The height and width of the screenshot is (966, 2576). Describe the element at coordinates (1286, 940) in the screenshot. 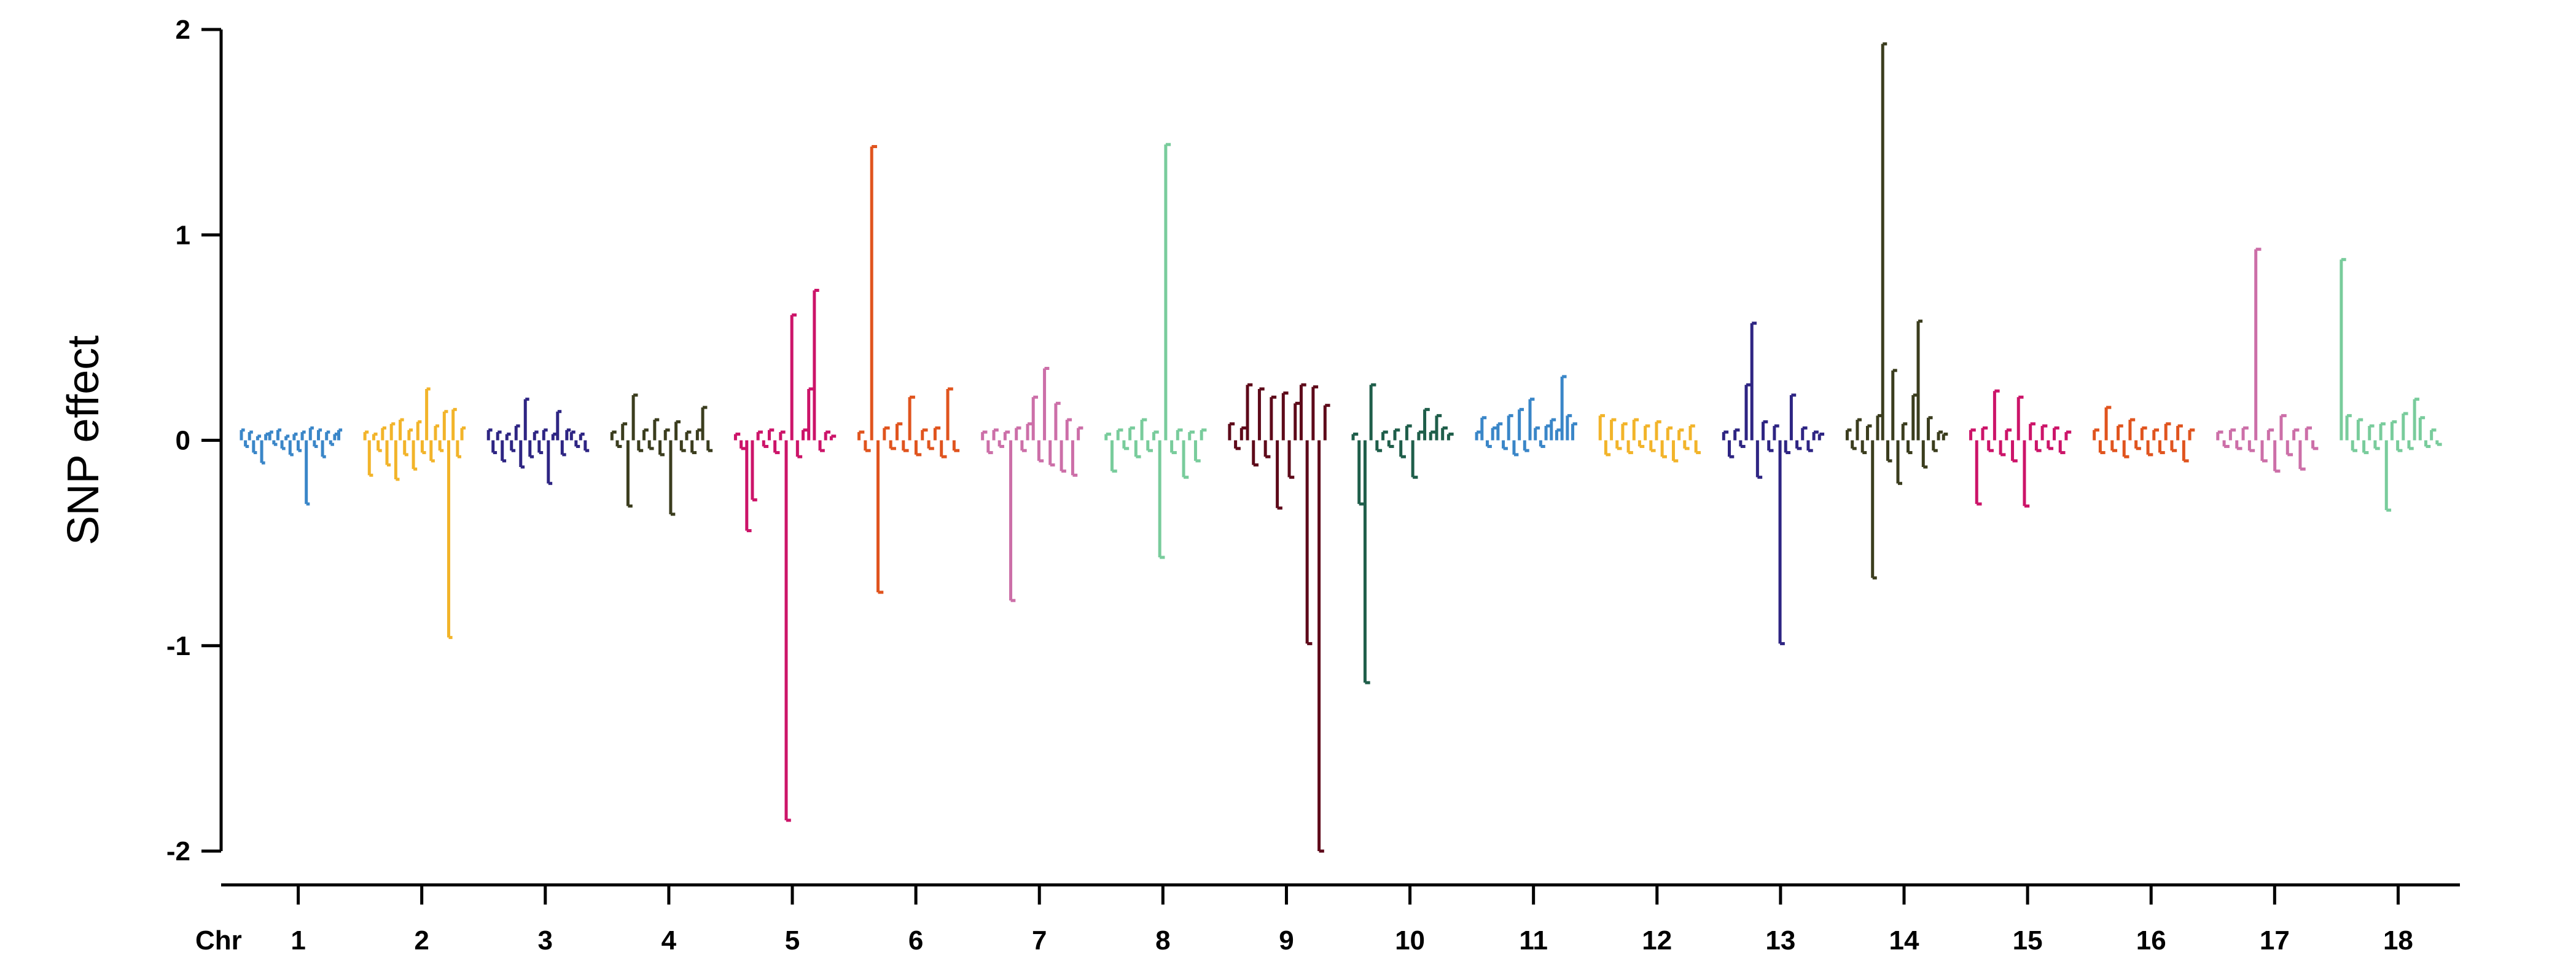

I see `x-tick-label: 9` at that location.